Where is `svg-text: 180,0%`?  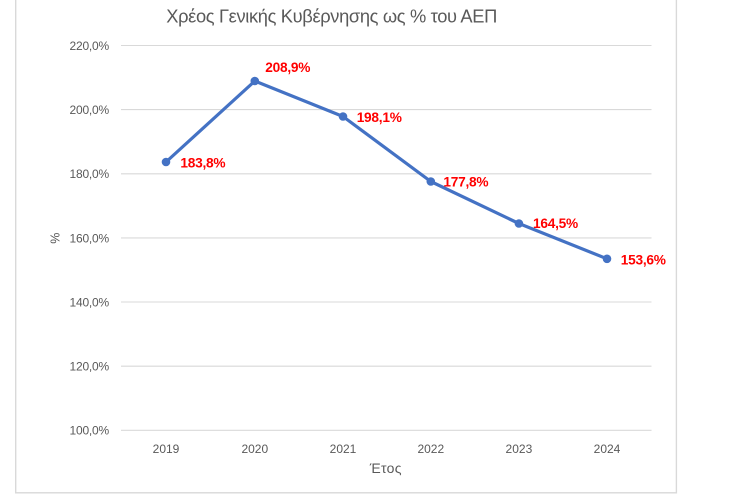 svg-text: 180,0% is located at coordinates (90, 174).